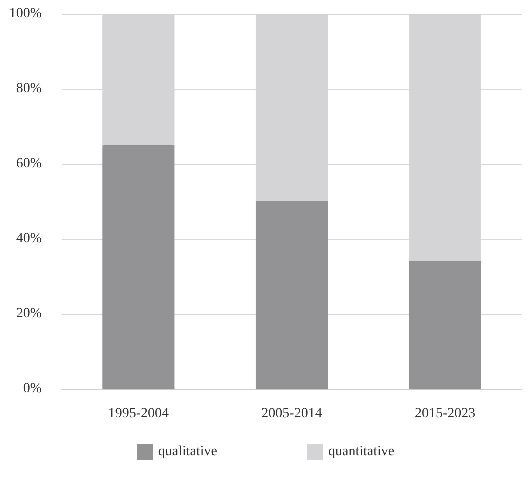 The image size is (532, 487). Describe the element at coordinates (139, 414) in the screenshot. I see `x-tick-label: 1995-2004` at that location.